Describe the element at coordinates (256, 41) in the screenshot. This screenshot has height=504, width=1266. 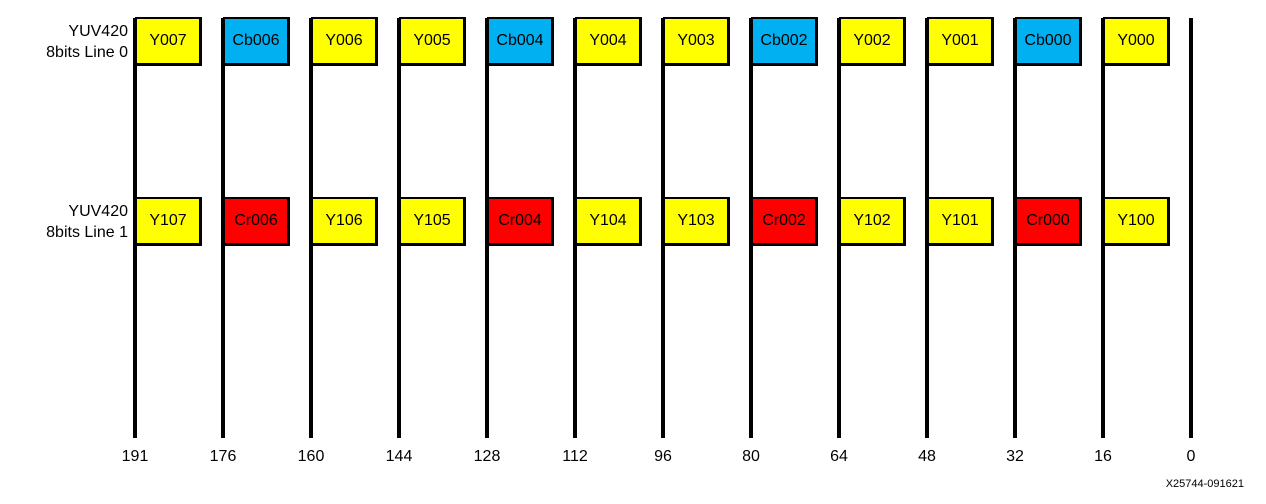
I see `sample-box: Cb006` at that location.